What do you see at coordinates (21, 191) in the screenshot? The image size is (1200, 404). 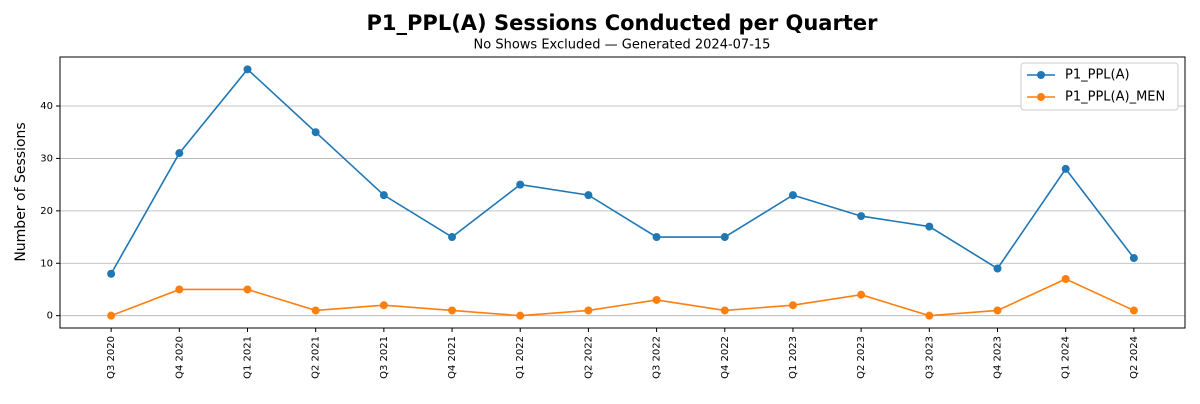 I see `y-axis-label: Number of Sessions` at bounding box center [21, 191].